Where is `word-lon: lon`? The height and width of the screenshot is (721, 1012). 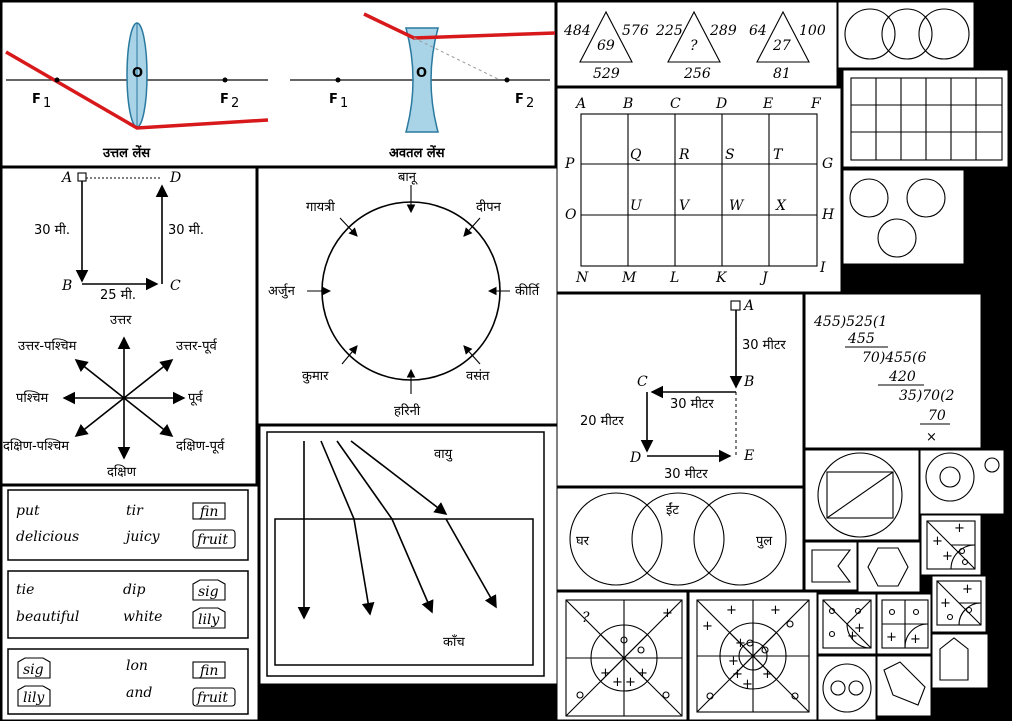 word-lon: lon is located at coordinates (137, 666).